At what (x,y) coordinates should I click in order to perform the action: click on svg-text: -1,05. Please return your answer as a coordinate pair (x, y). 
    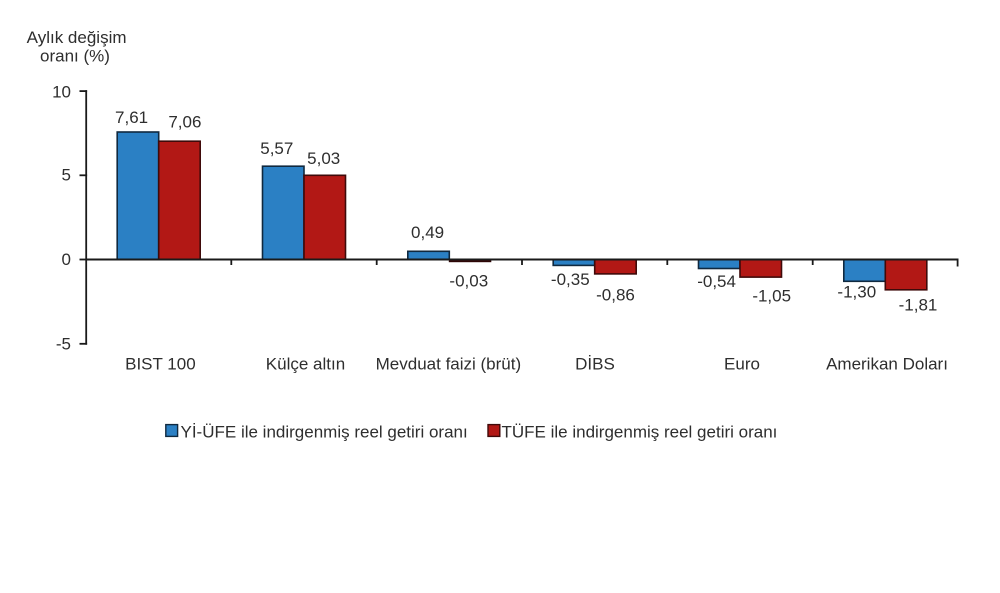
    Looking at the image, I should click on (771, 296).